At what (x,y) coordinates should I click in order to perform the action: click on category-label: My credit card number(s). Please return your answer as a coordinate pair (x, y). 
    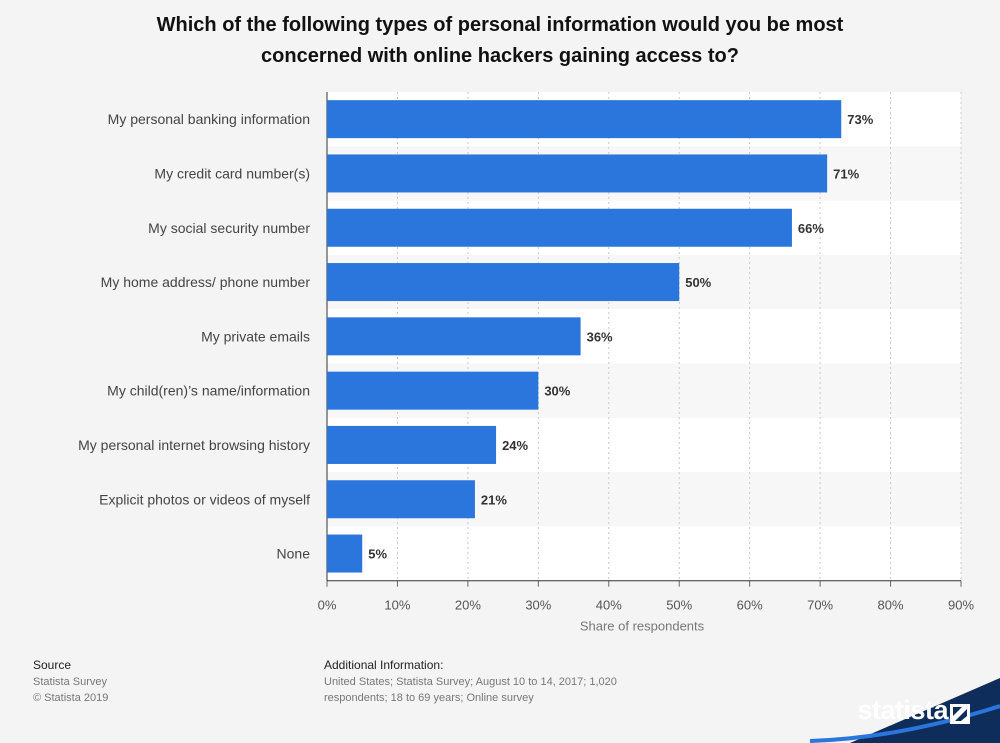
    Looking at the image, I should click on (232, 173).